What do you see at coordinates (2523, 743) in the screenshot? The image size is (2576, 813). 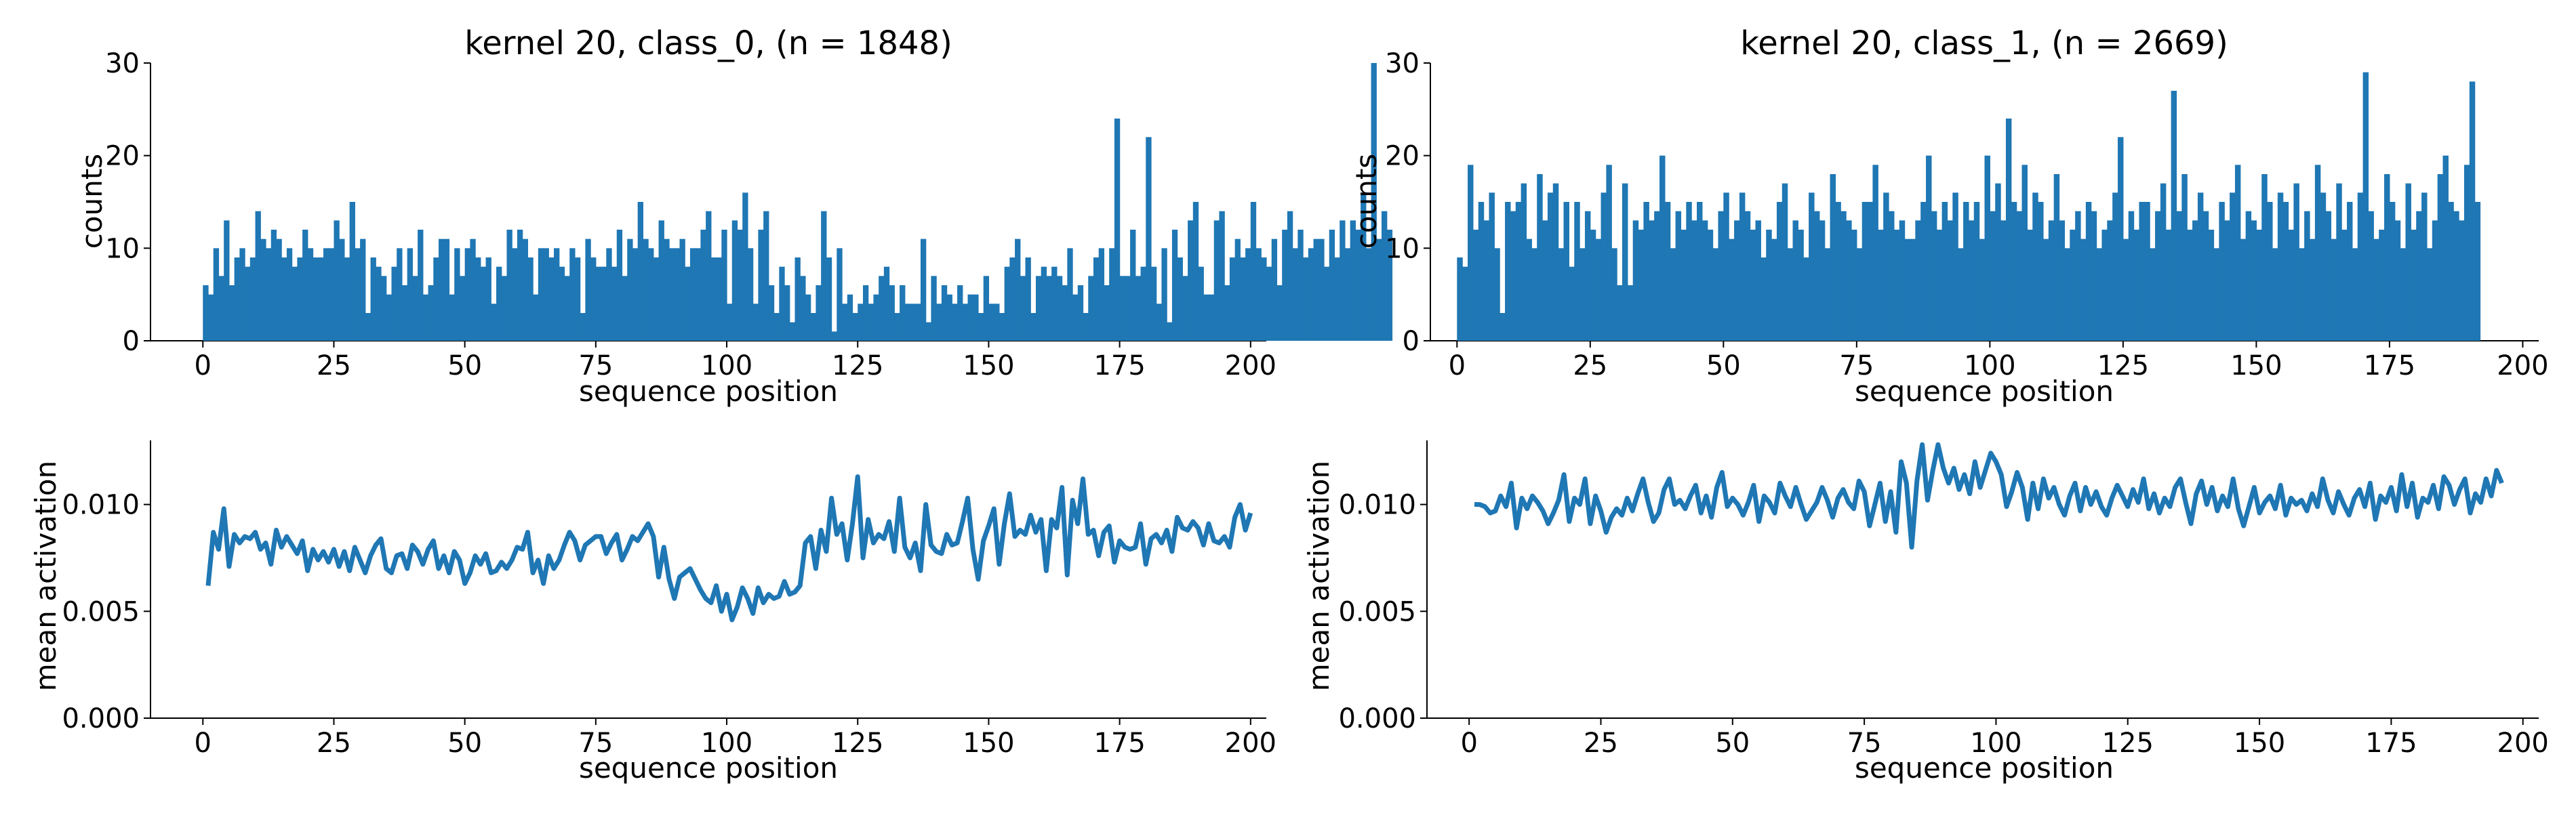 I see `activation-class1-x-tick-label: 200` at bounding box center [2523, 743].